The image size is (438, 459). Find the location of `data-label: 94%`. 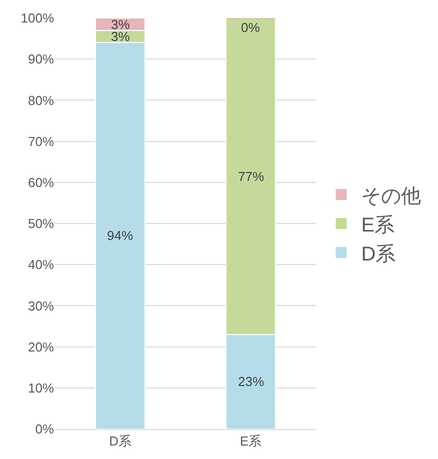

data-label: 94% is located at coordinates (120, 235).